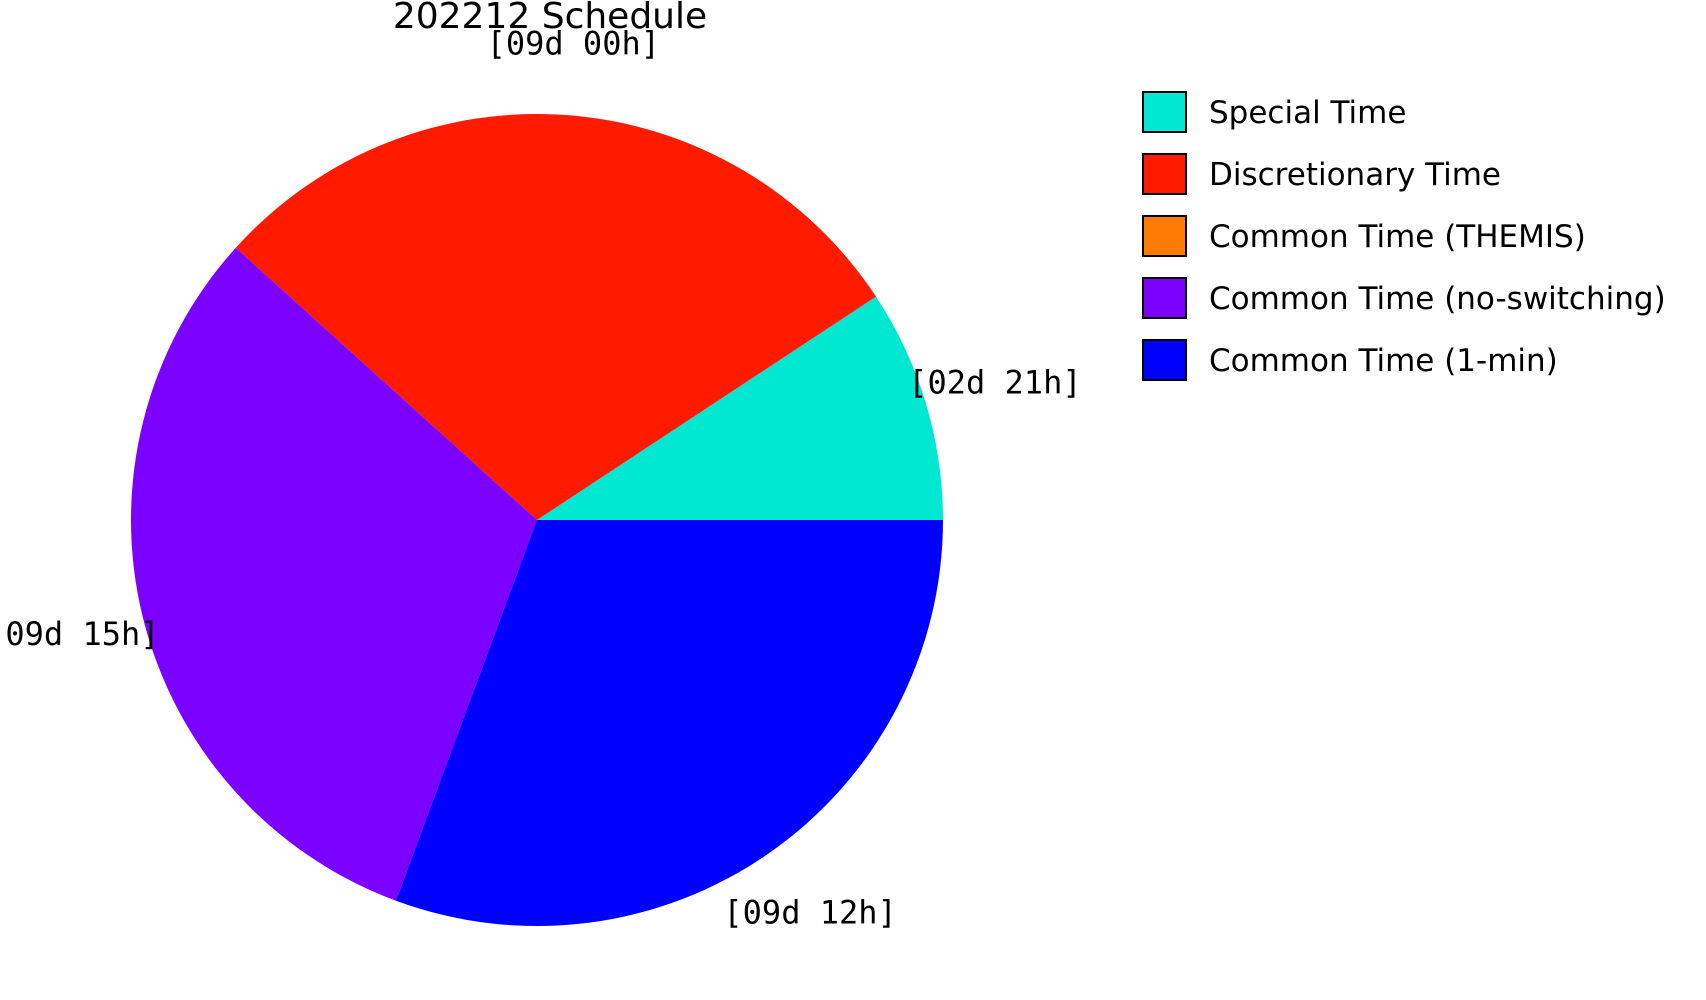 This screenshot has height=1000, width=1706. What do you see at coordinates (1164, 236) in the screenshot?
I see `legend-swatch-common-time-themis` at bounding box center [1164, 236].